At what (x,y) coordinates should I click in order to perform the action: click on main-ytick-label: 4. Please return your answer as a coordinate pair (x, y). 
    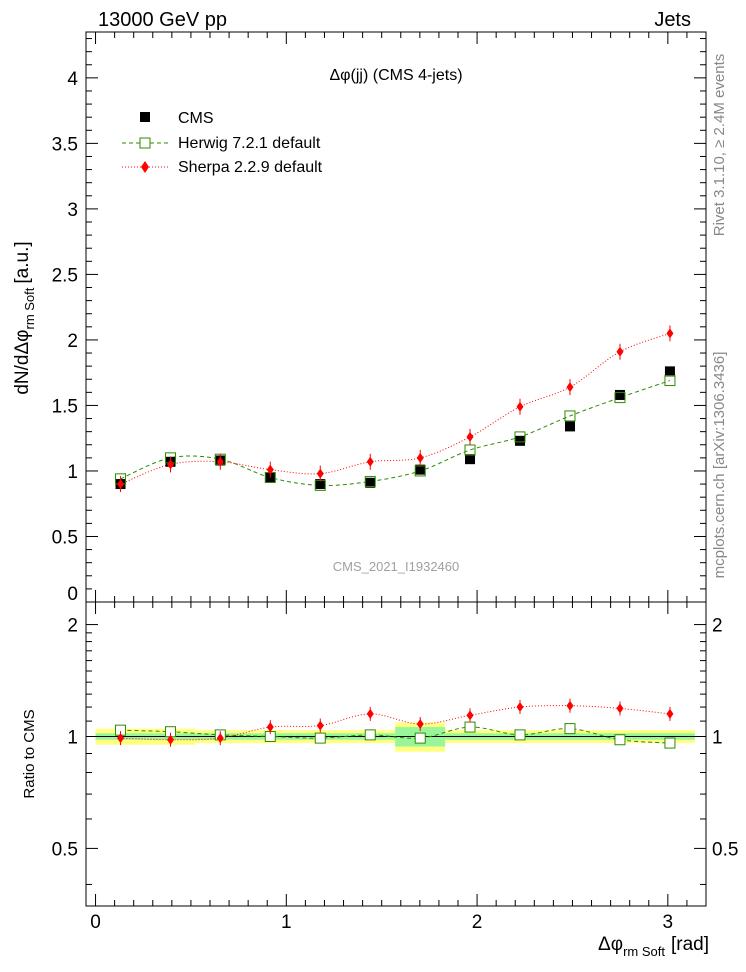
    Looking at the image, I should click on (72, 79).